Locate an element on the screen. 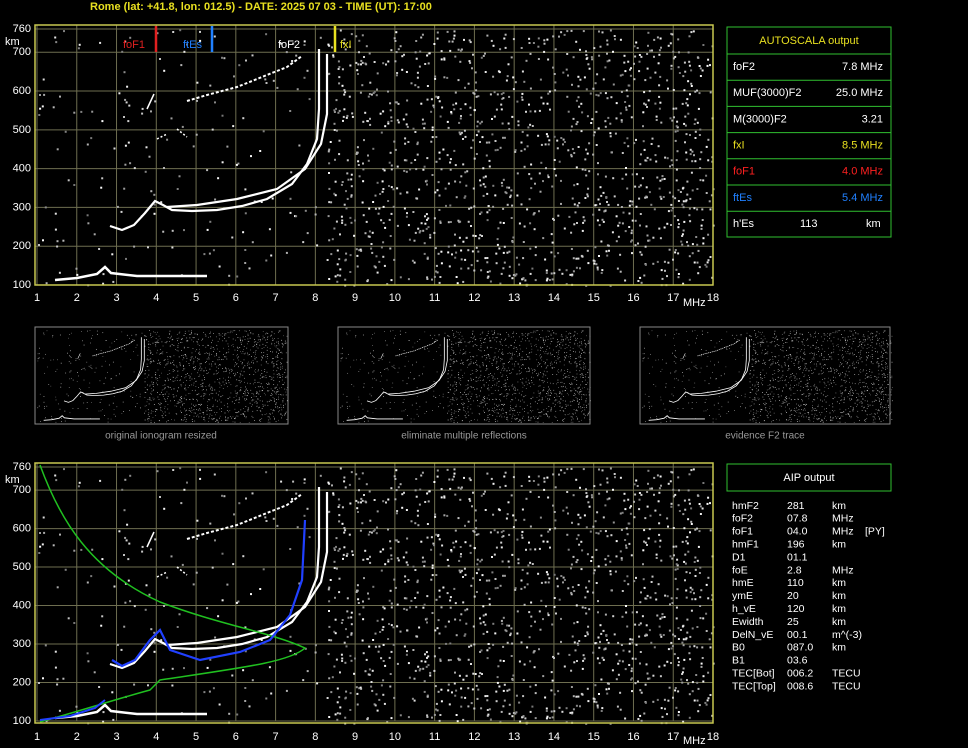  aip-cell: 087.0 is located at coordinates (800, 648).